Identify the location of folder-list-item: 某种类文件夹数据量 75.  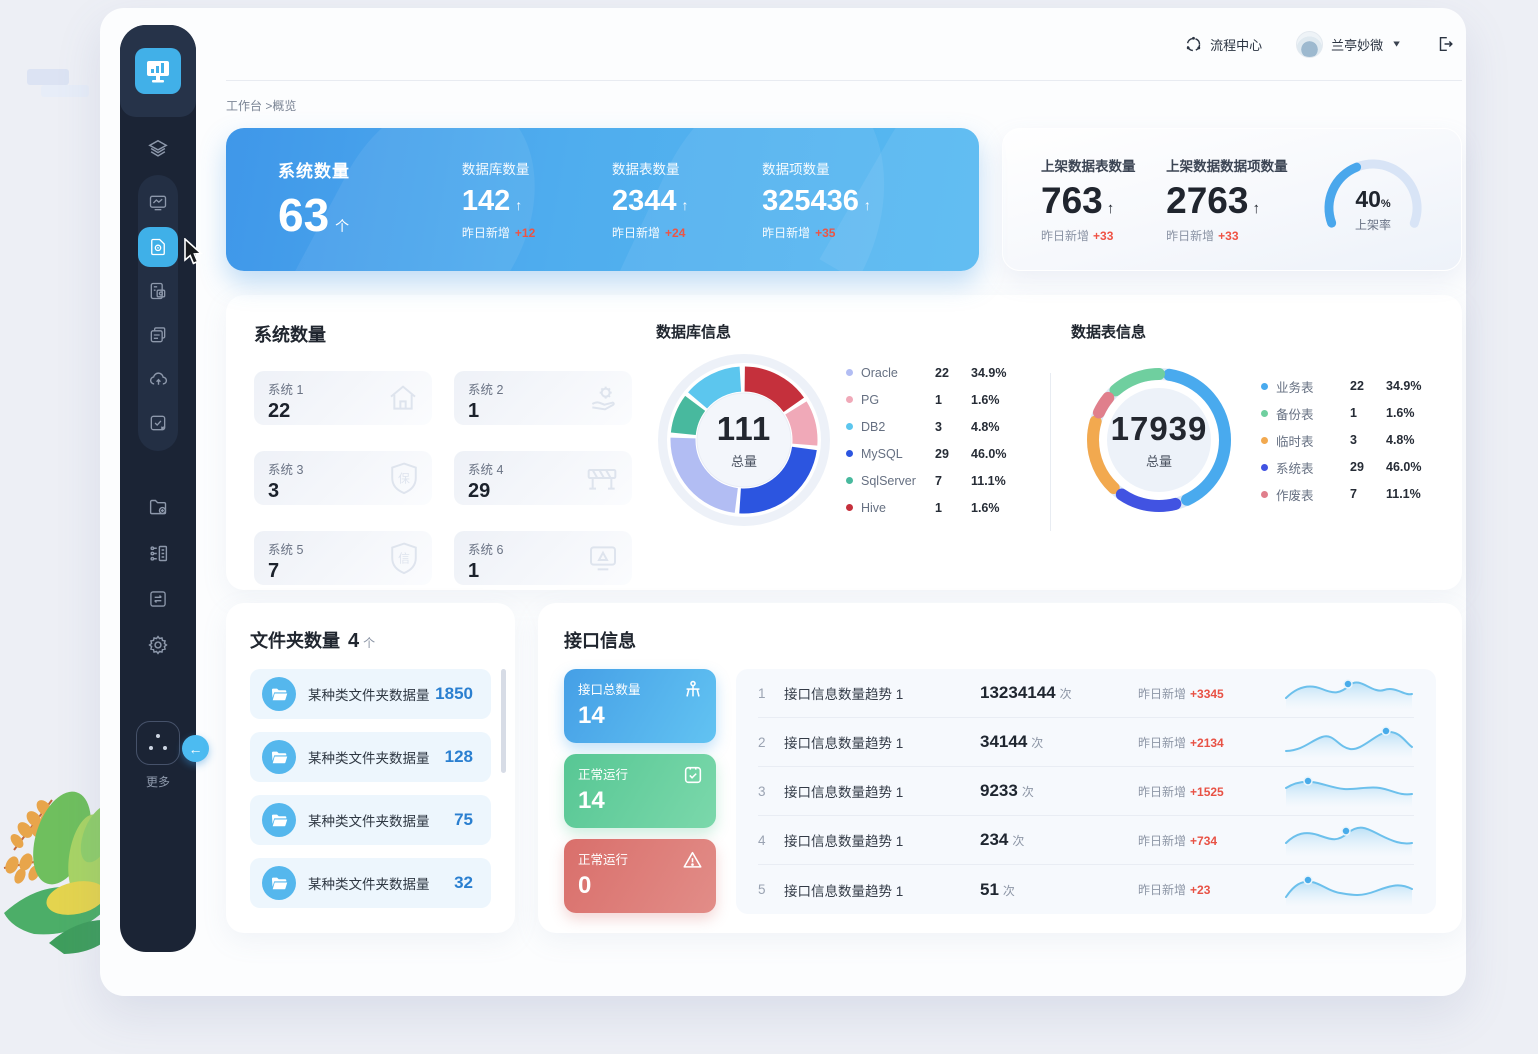
(370, 820).